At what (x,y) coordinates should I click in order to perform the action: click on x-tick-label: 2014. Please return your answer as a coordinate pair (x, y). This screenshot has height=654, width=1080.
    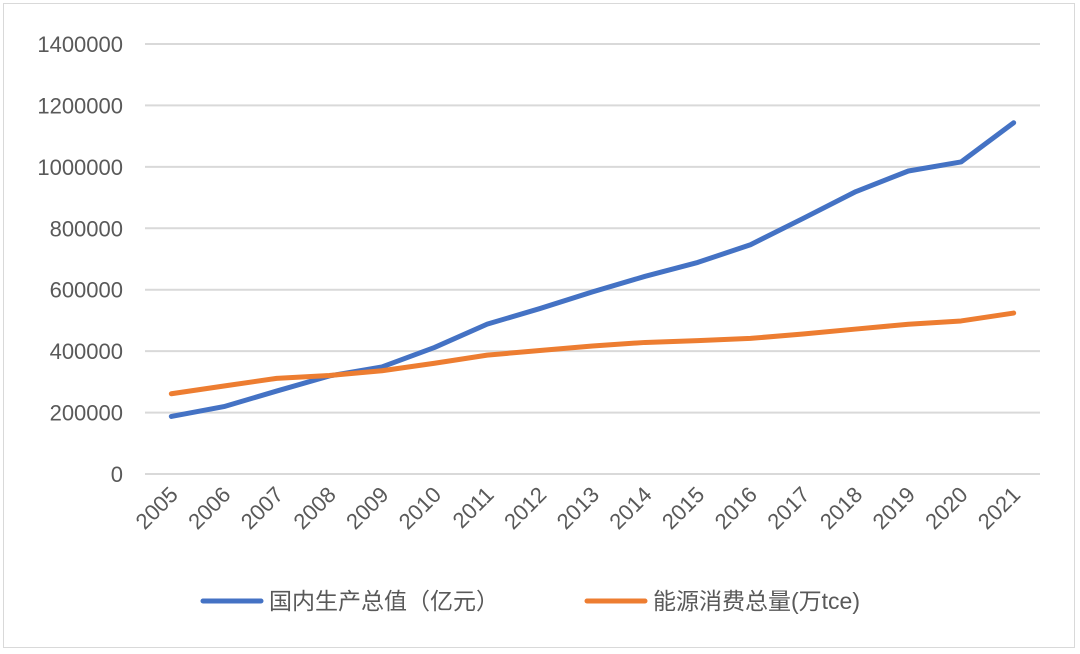
    Looking at the image, I should click on (630, 508).